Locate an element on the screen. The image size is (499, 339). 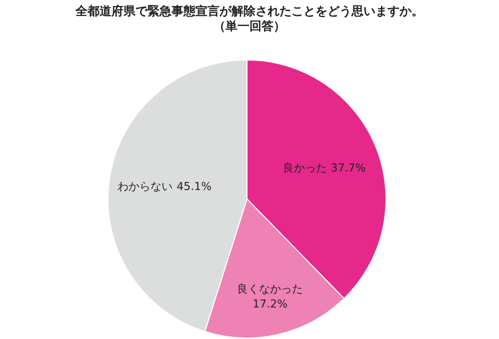
chart-title: 全都道府県で緊急事態宣言が解除されたことをどう思いますか。 is located at coordinates (249, 11).